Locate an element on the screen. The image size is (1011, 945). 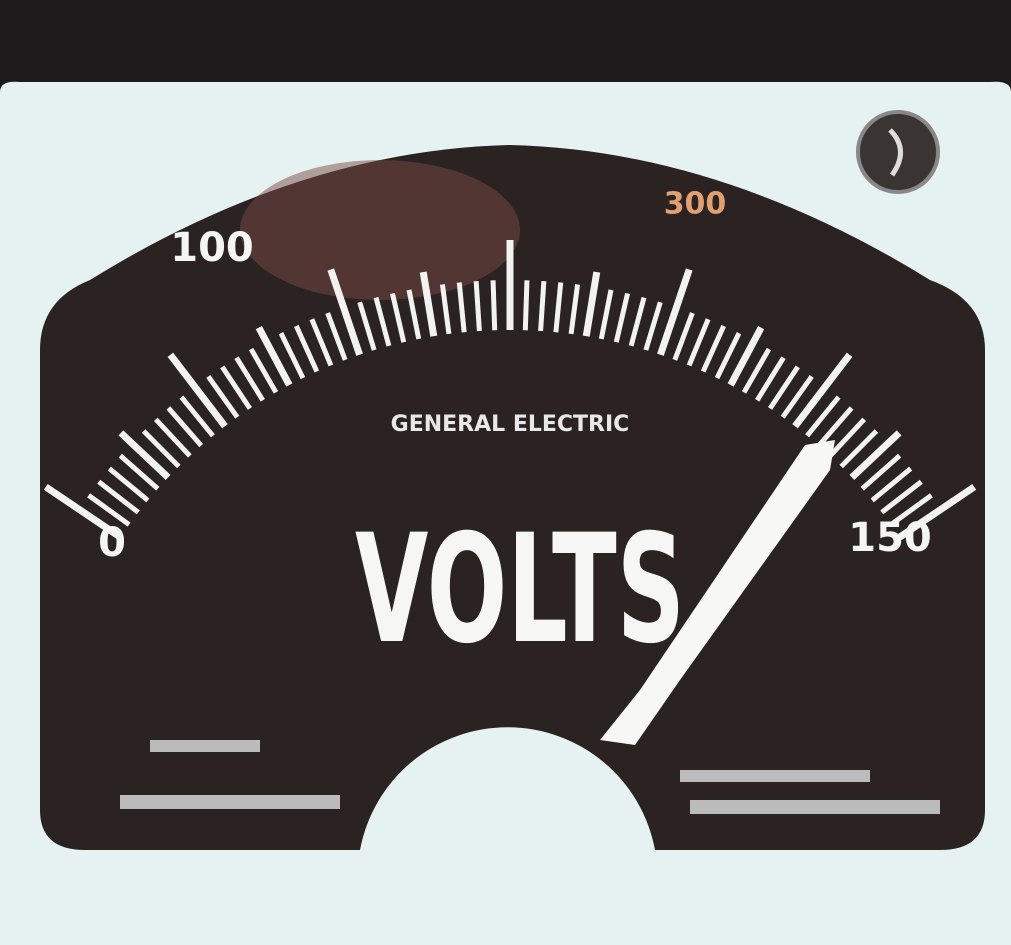
top-band is located at coordinates (505, 46).